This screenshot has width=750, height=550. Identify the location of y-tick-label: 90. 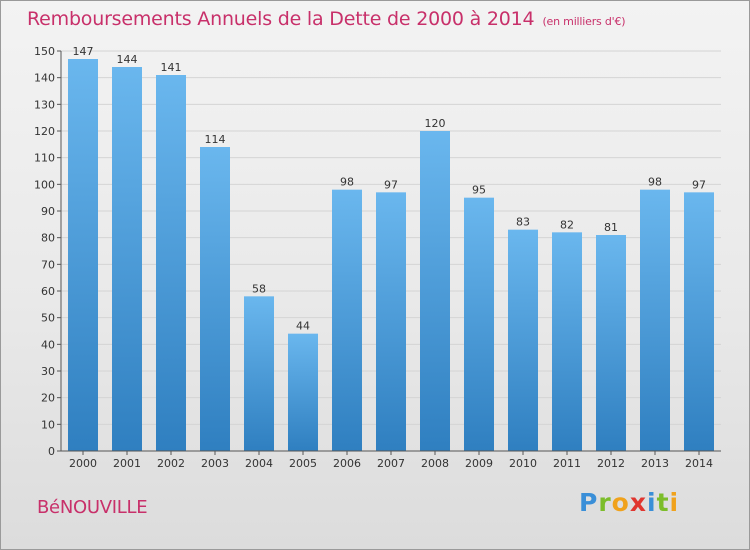
(48, 211).